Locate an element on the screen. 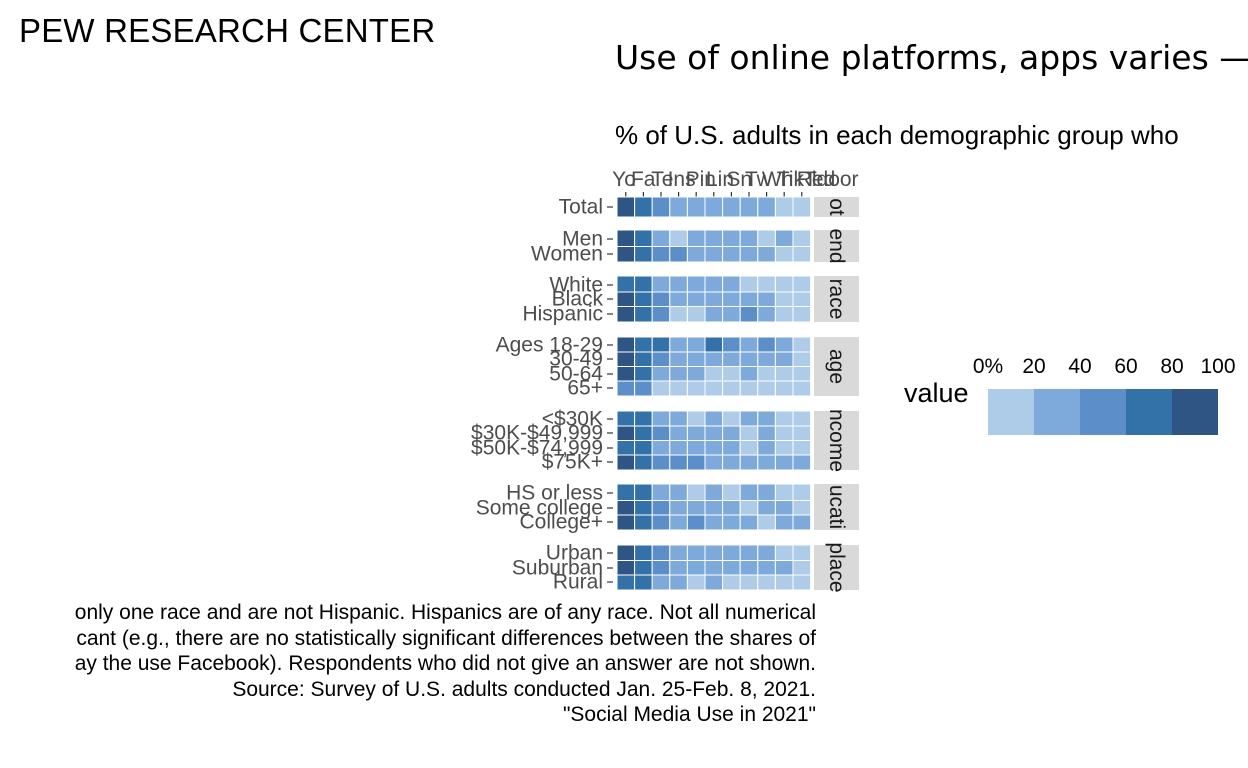  legend-swatch is located at coordinates (1057, 412).